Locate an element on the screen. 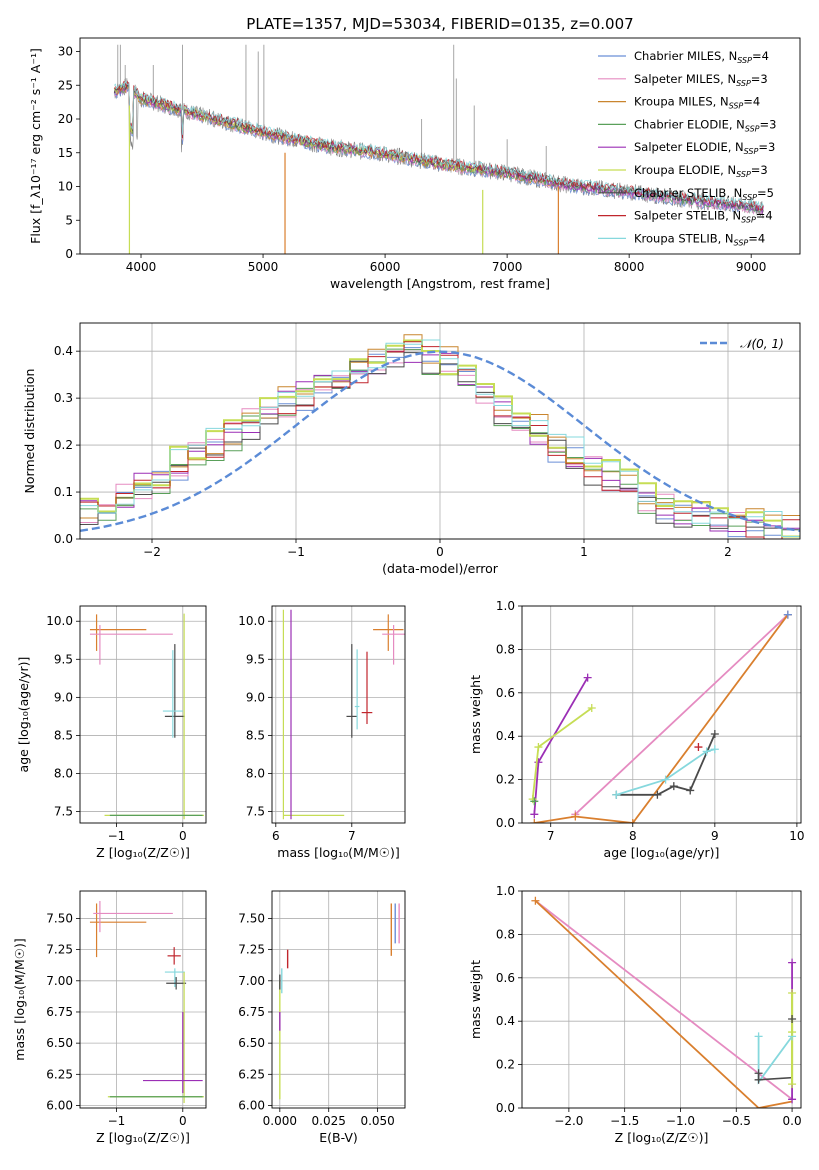 This screenshot has width=819, height=1170. y-tick-label: 8.0 is located at coordinates (255, 774).